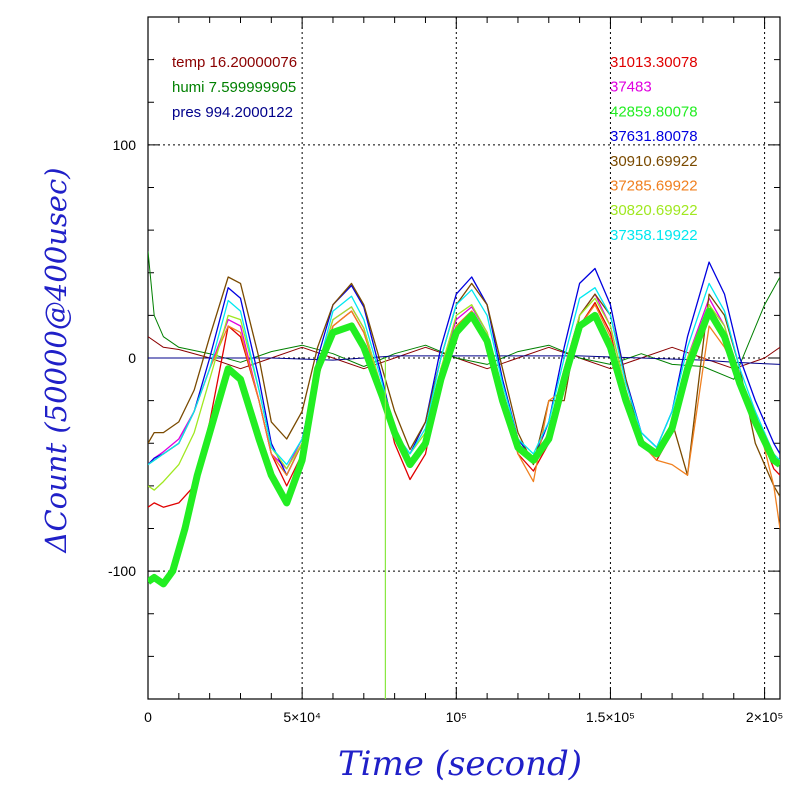 The width and height of the screenshot is (797, 797). What do you see at coordinates (456, 717) in the screenshot?
I see `x-tick-label: 10⁵` at bounding box center [456, 717].